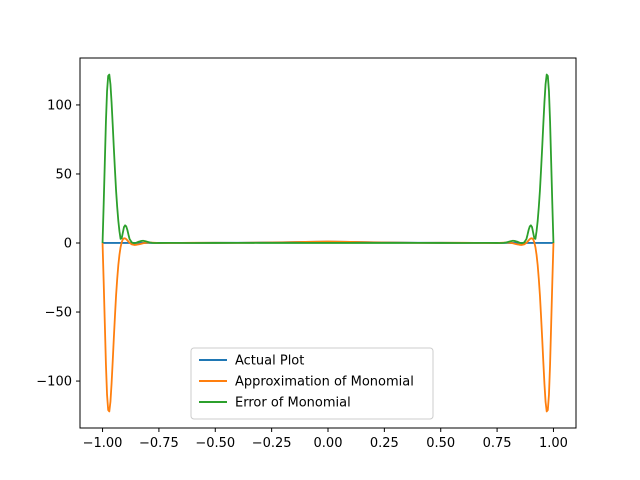 The image size is (640, 480). I want to click on x-tick-label: 0.75, so click(497, 443).